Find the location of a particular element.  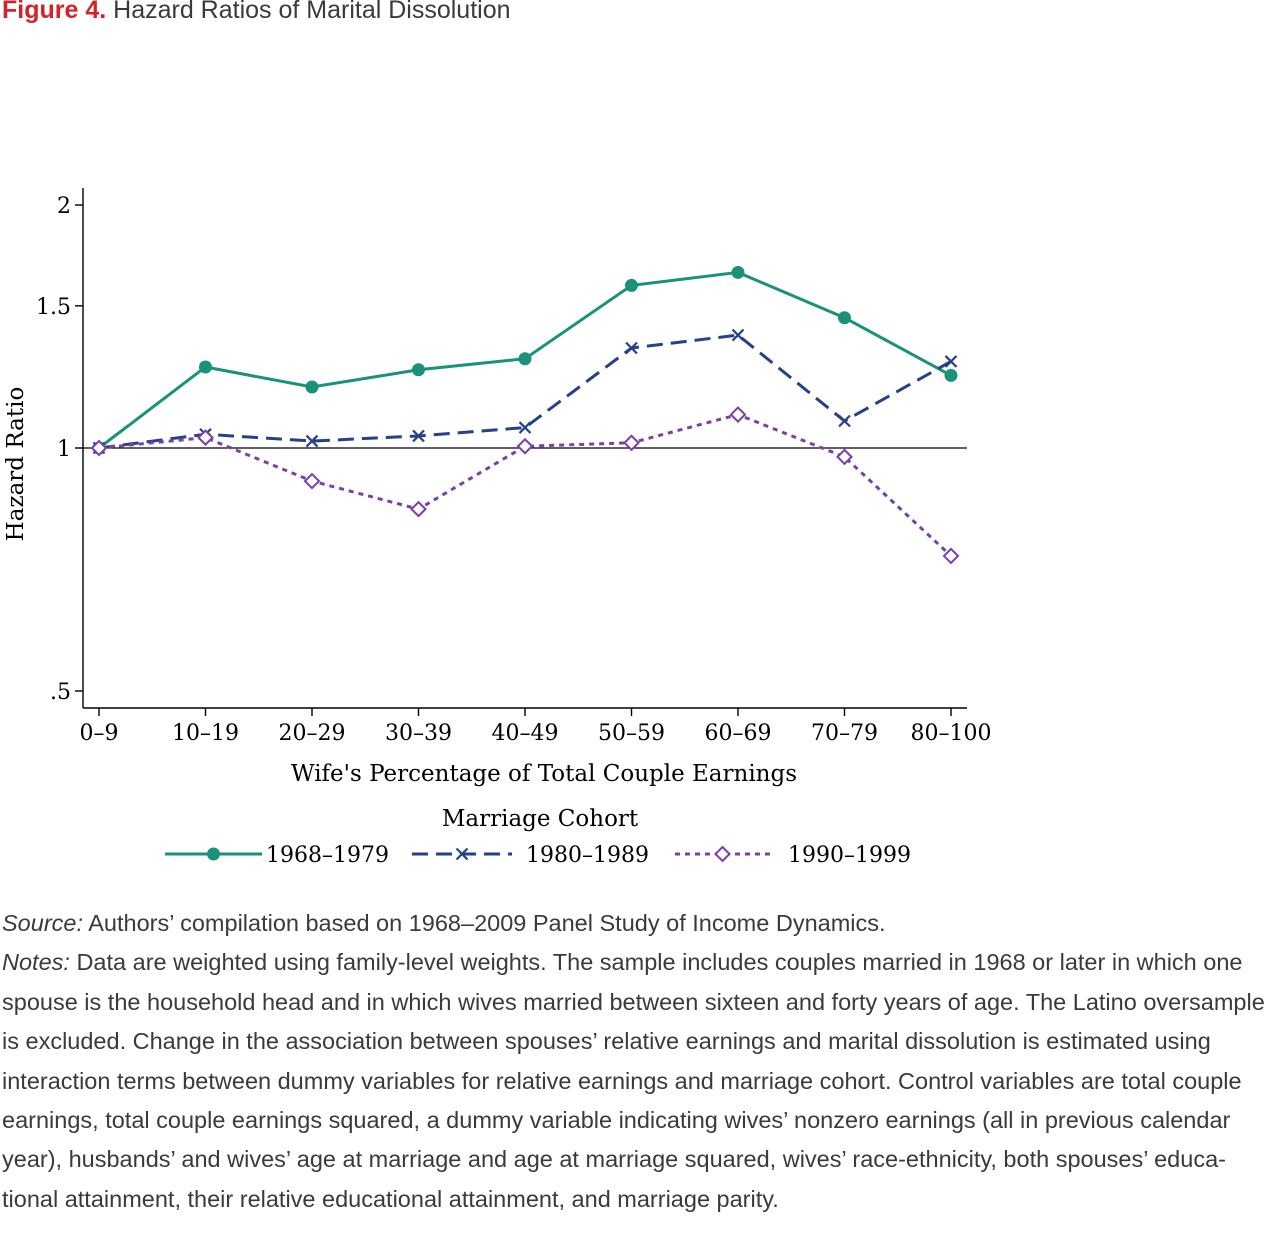

x-tick-label: 20–29 is located at coordinates (312, 733).